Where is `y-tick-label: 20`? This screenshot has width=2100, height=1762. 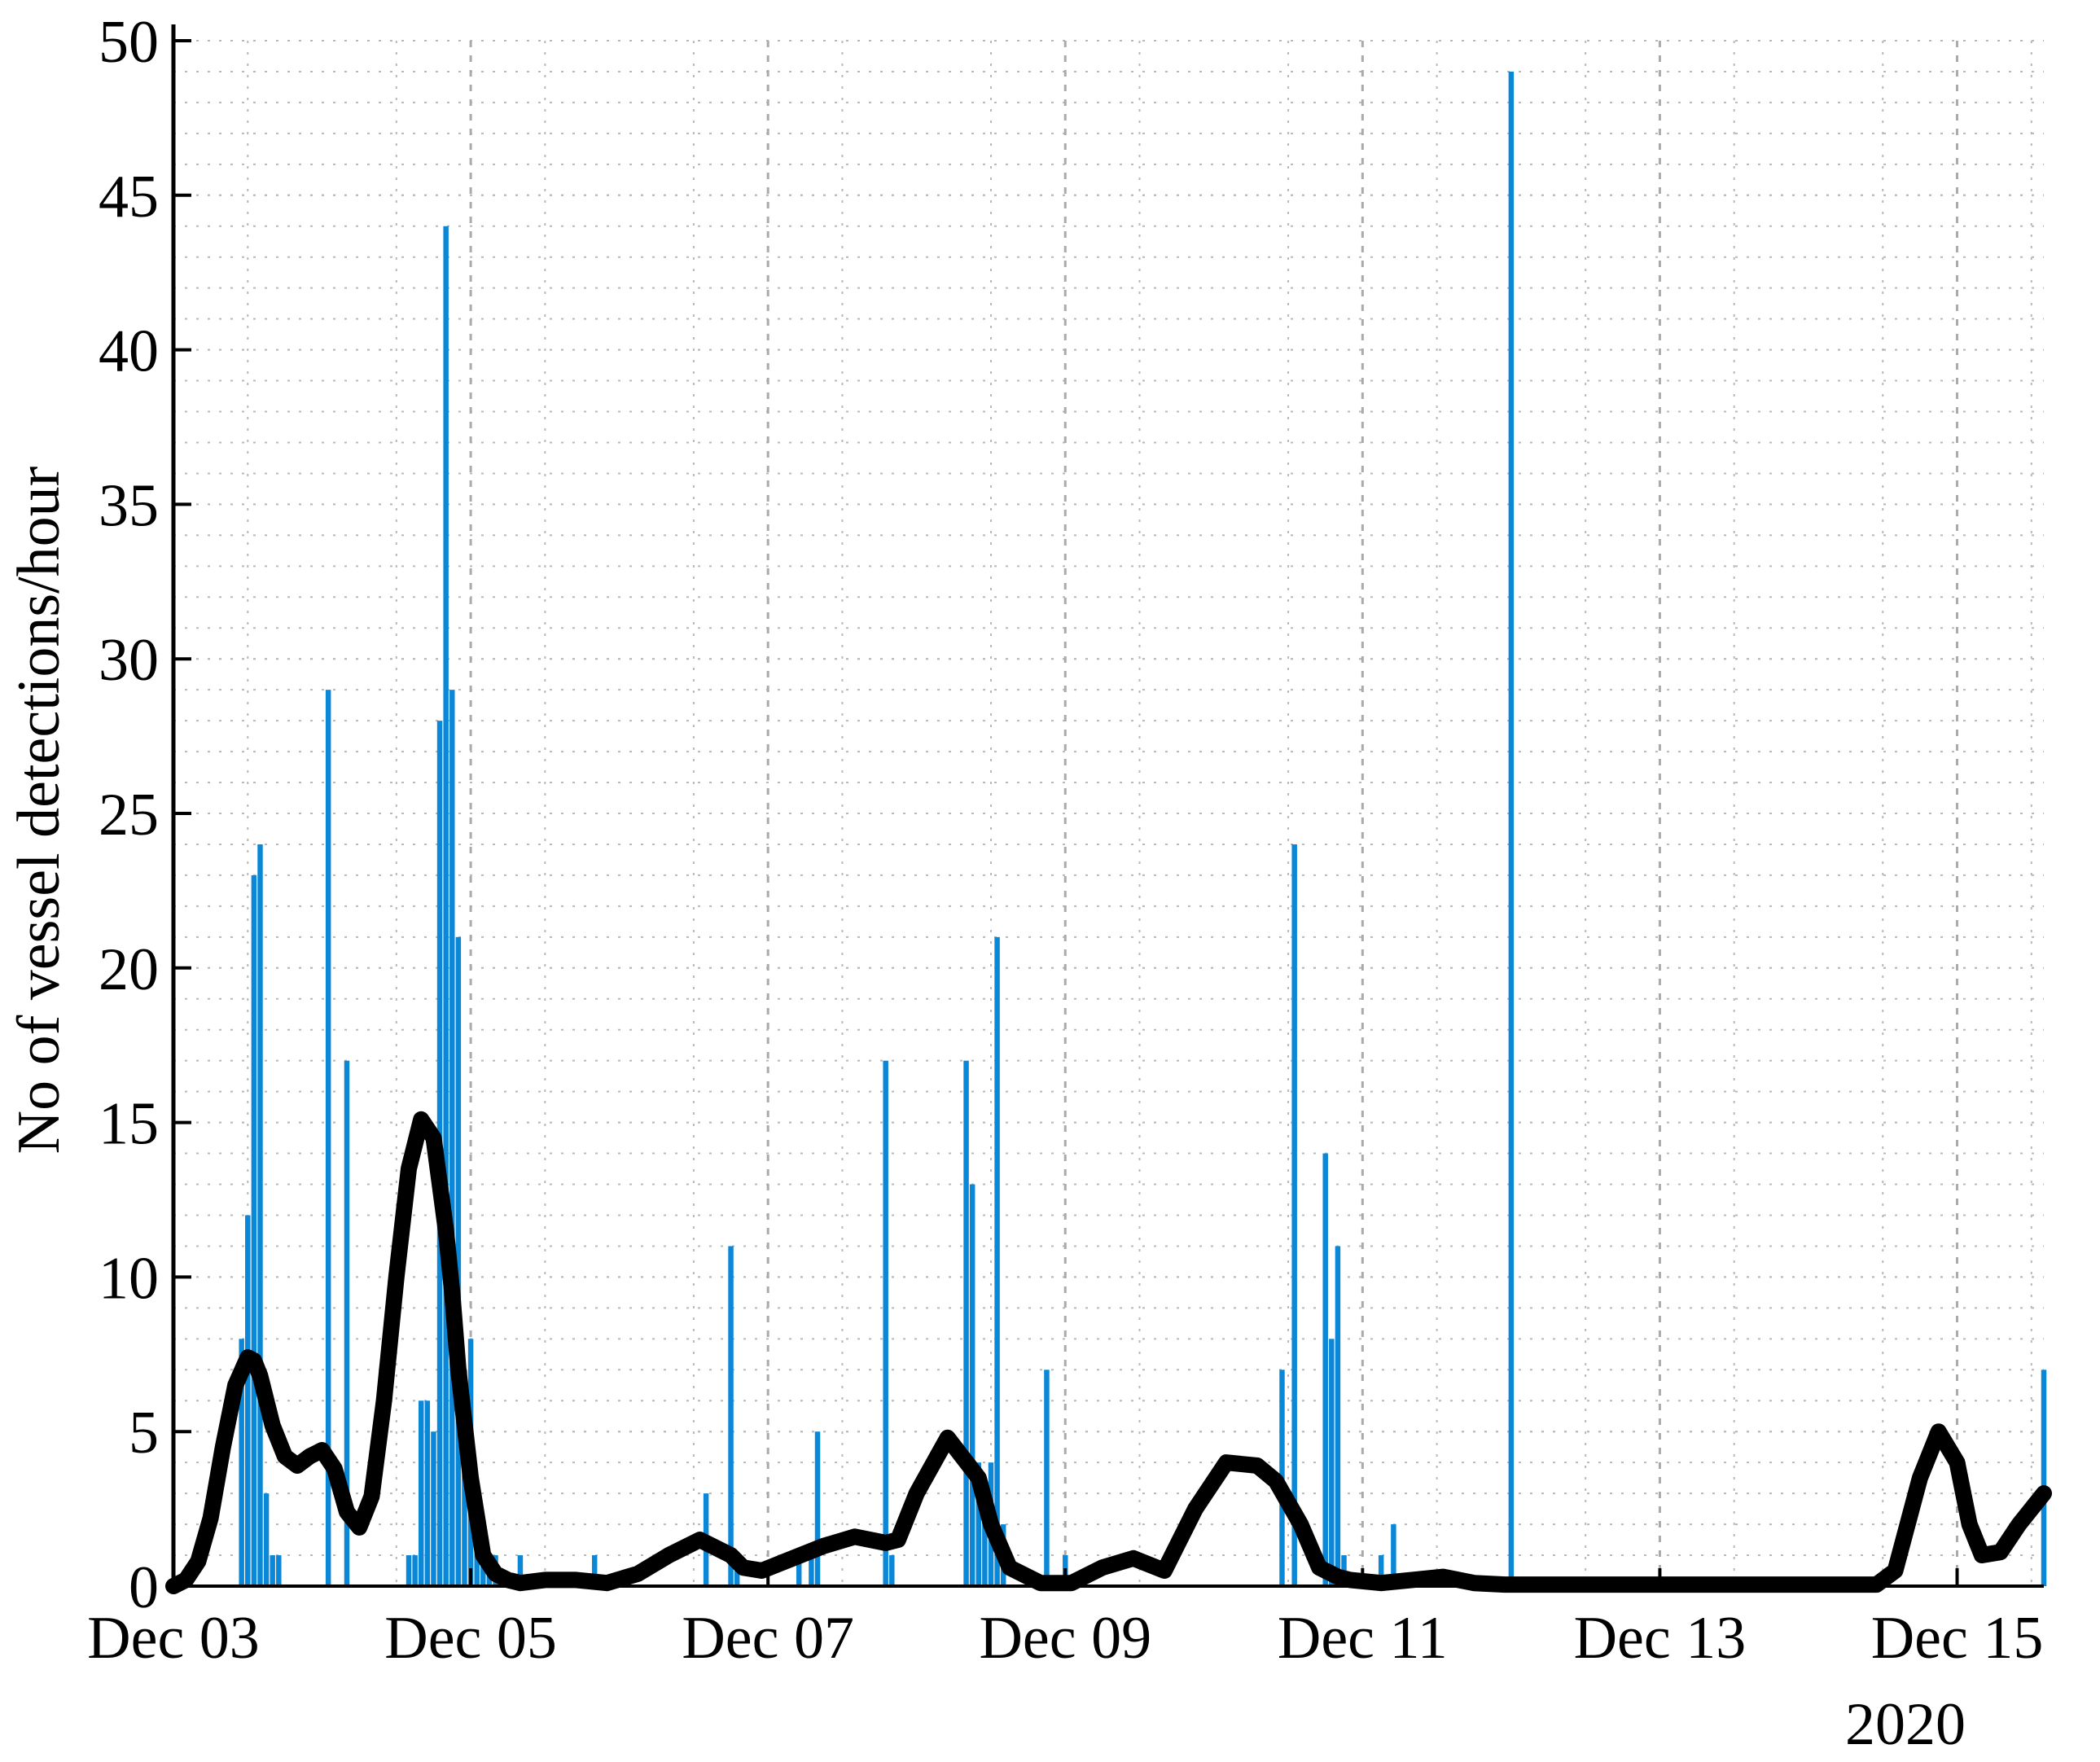
y-tick-label: 20 is located at coordinates (129, 969).